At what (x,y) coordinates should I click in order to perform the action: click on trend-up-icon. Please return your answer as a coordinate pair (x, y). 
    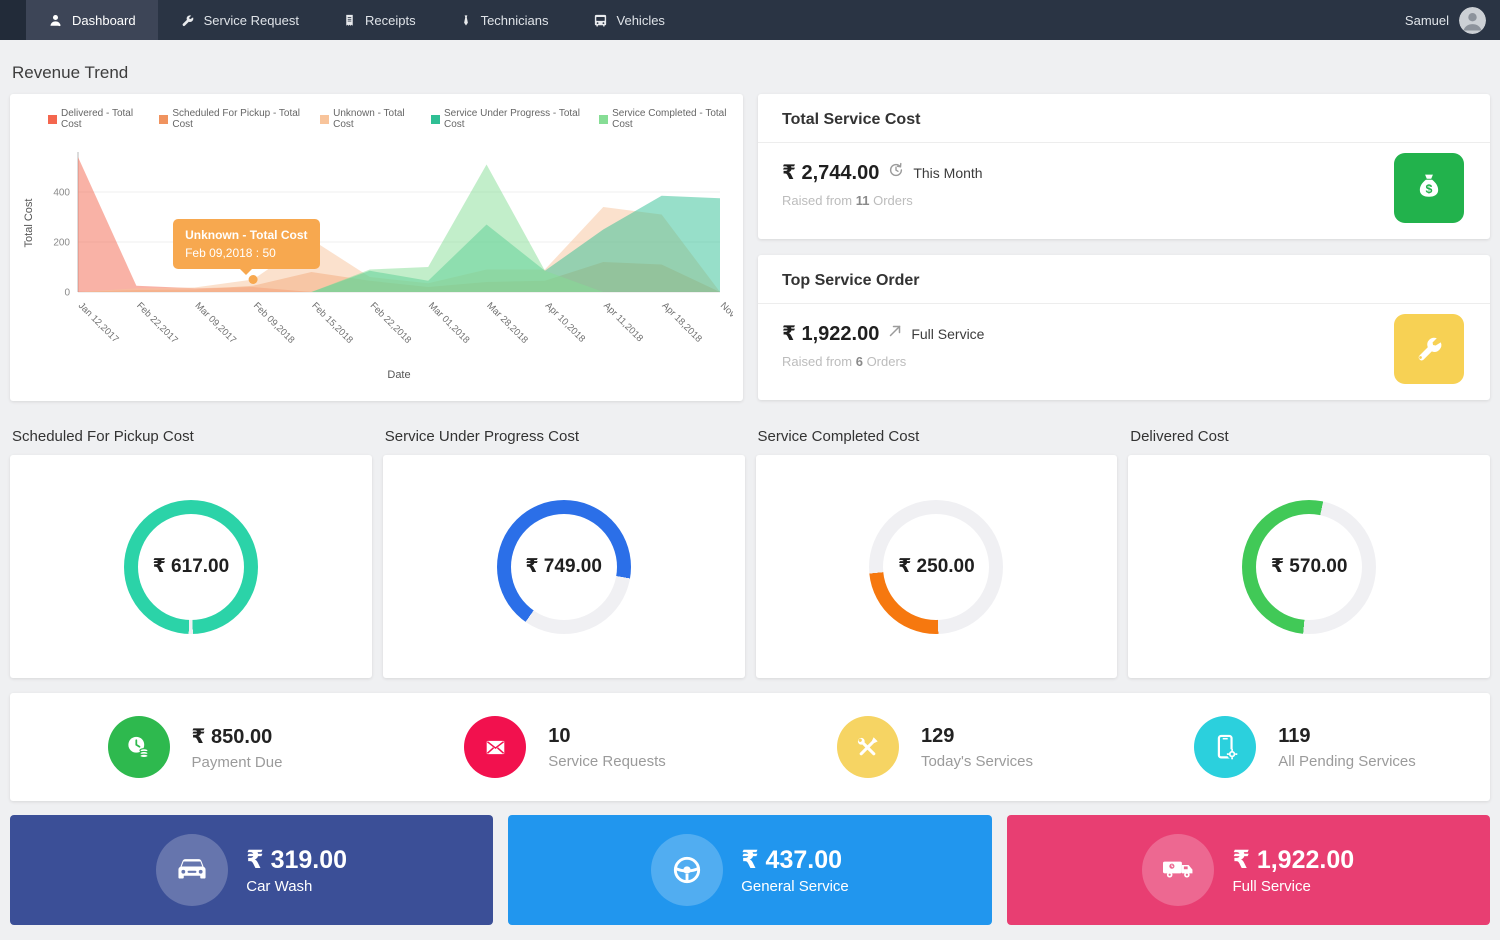
    Looking at the image, I should click on (895, 333).